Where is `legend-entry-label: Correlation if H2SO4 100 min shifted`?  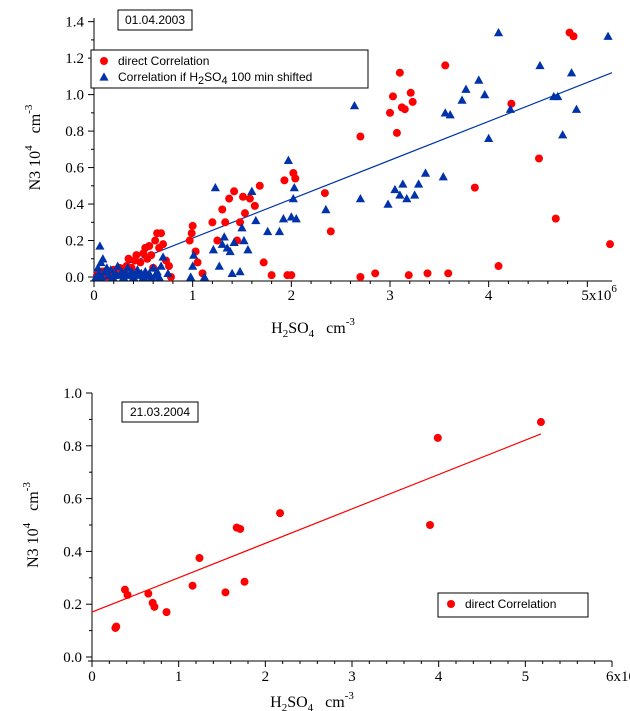 legend-entry-label: Correlation if H2SO4 100 min shifted is located at coordinates (215, 78).